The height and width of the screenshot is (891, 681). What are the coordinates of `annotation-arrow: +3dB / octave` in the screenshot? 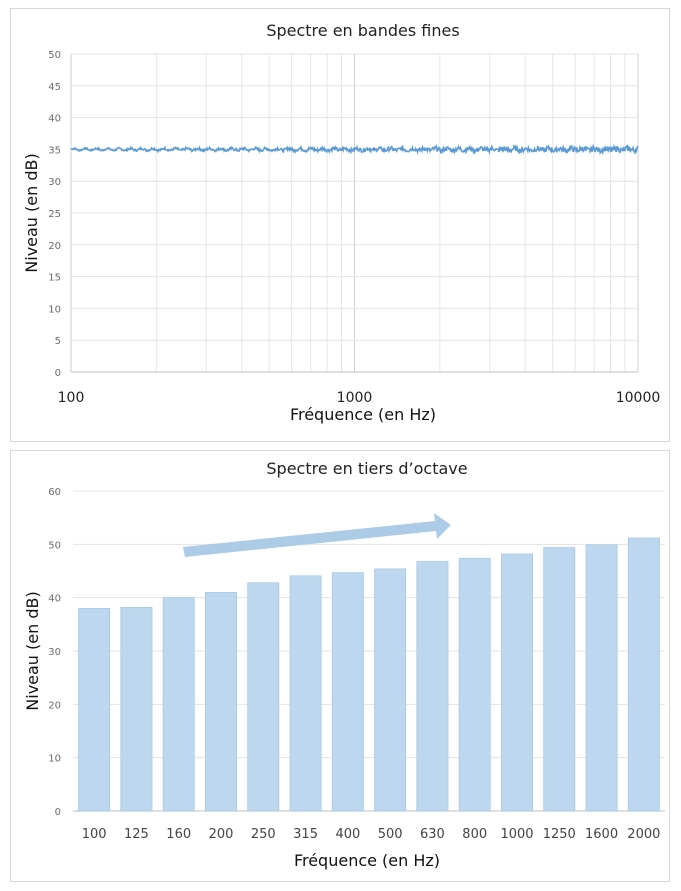 It's located at (317, 529).